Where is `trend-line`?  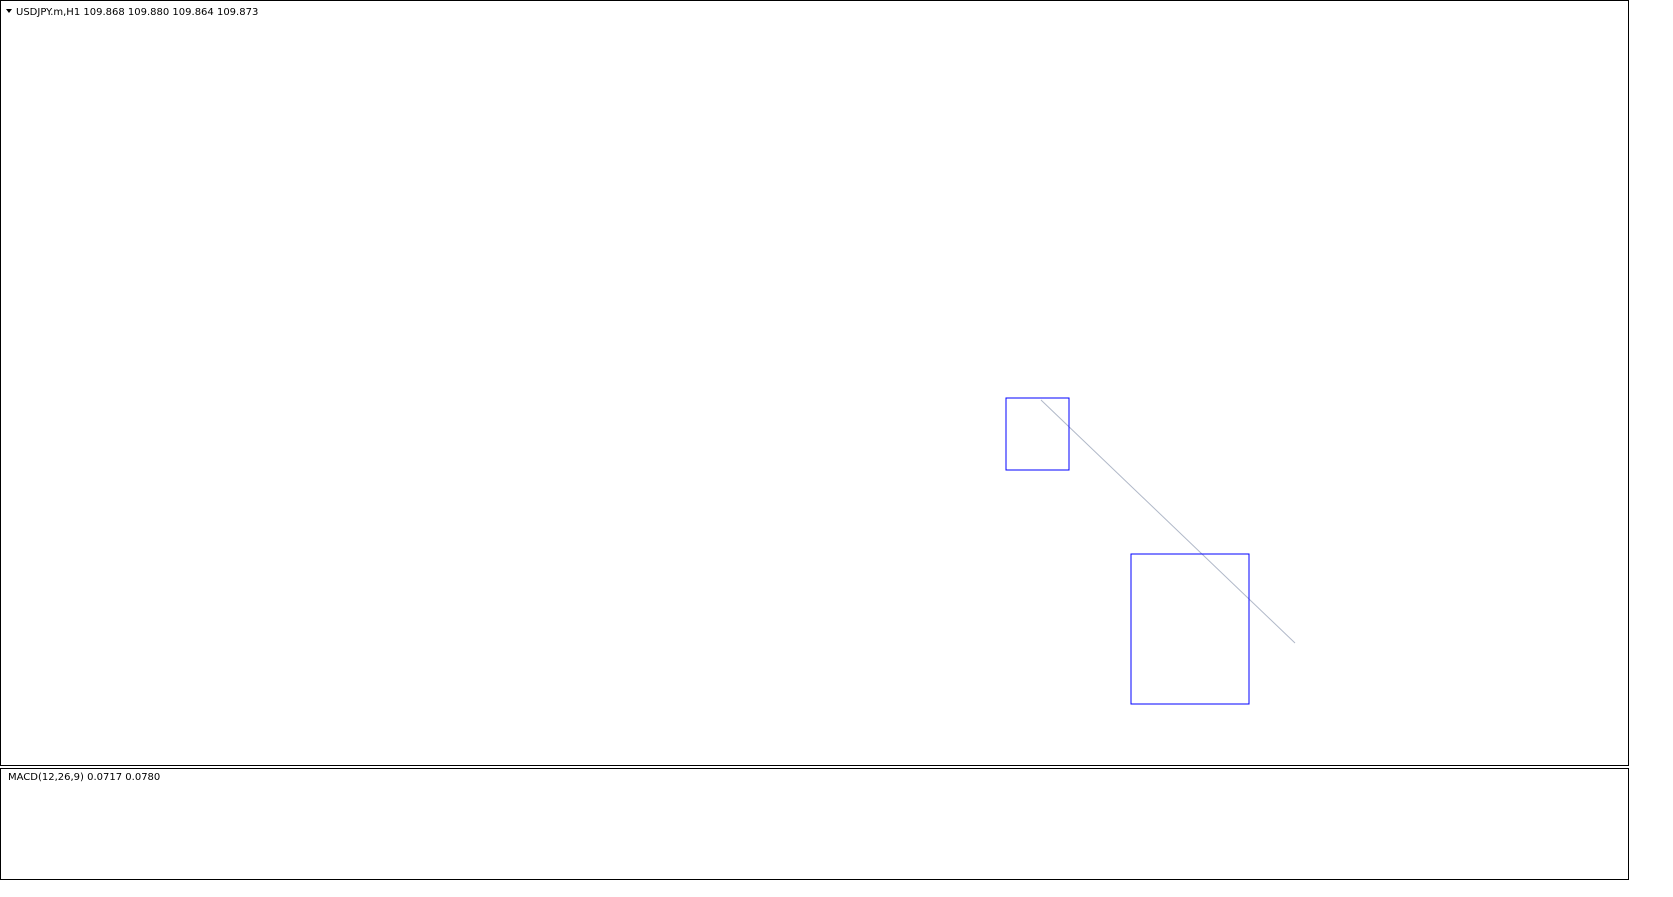
trend-line is located at coordinates (1168, 521).